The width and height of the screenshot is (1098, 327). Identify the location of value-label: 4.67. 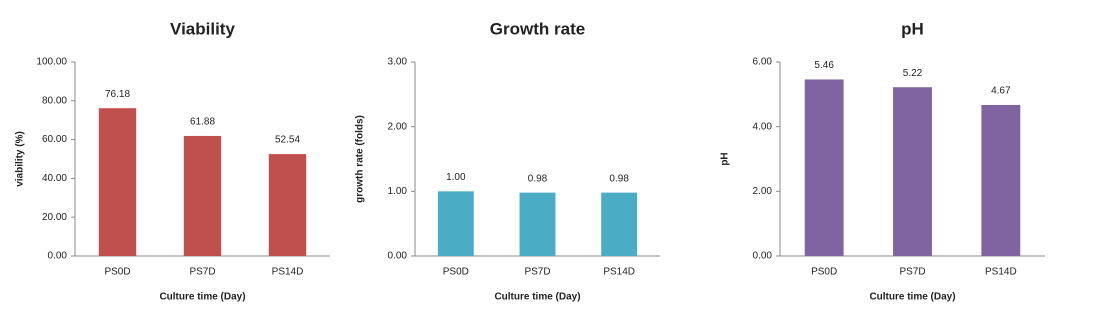
(1001, 91).